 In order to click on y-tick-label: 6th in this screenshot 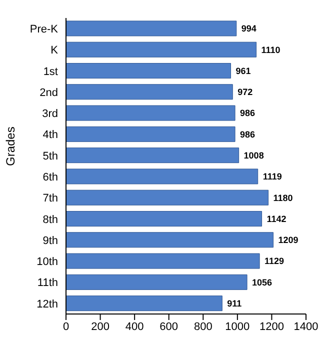, I will do `click(50, 177)`.